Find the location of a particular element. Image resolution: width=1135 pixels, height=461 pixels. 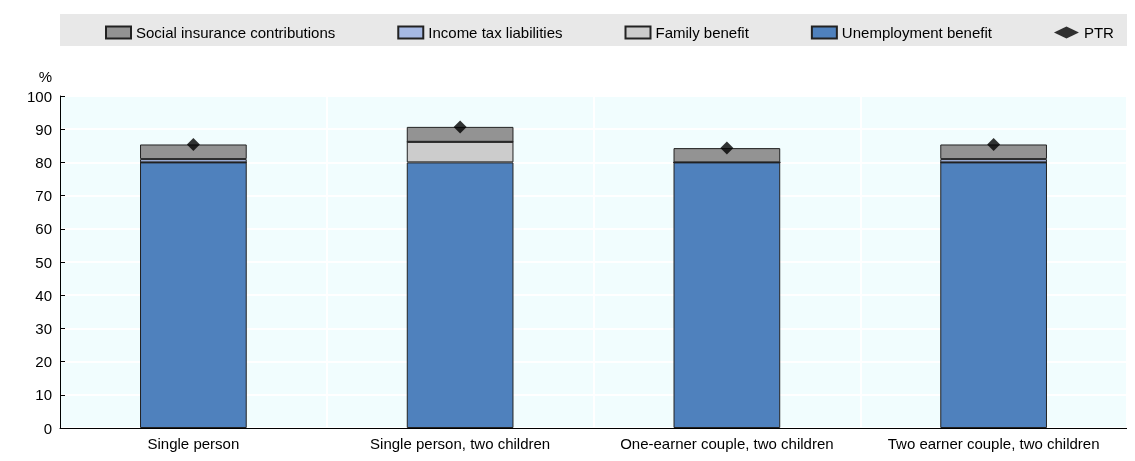

legend-label: PTR is located at coordinates (1099, 32).